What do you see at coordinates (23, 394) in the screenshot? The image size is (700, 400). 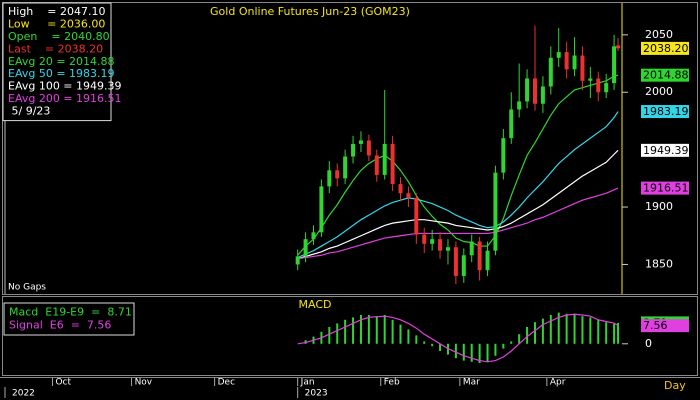 I see `year-tick-label: 2022` at bounding box center [23, 394].